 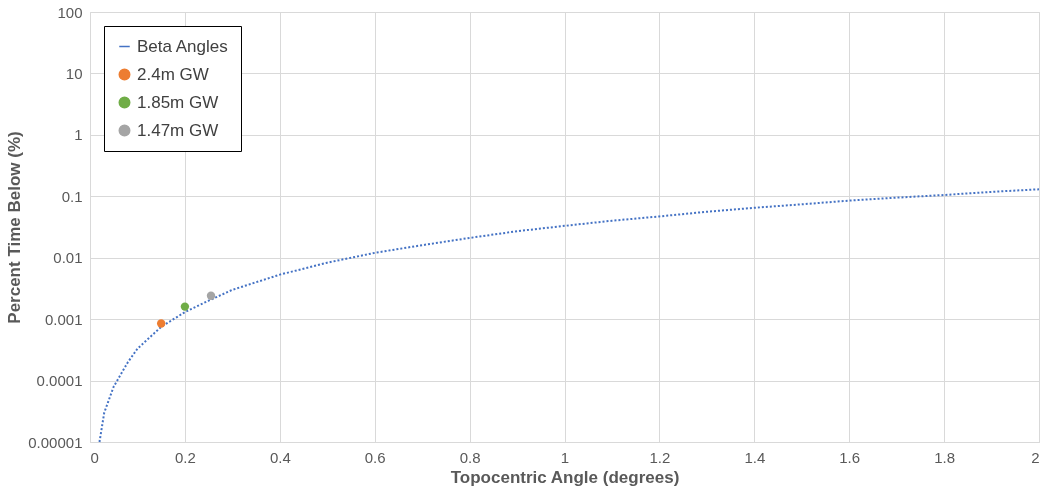 I want to click on legend-label: 1.47m GW, so click(x=178, y=130).